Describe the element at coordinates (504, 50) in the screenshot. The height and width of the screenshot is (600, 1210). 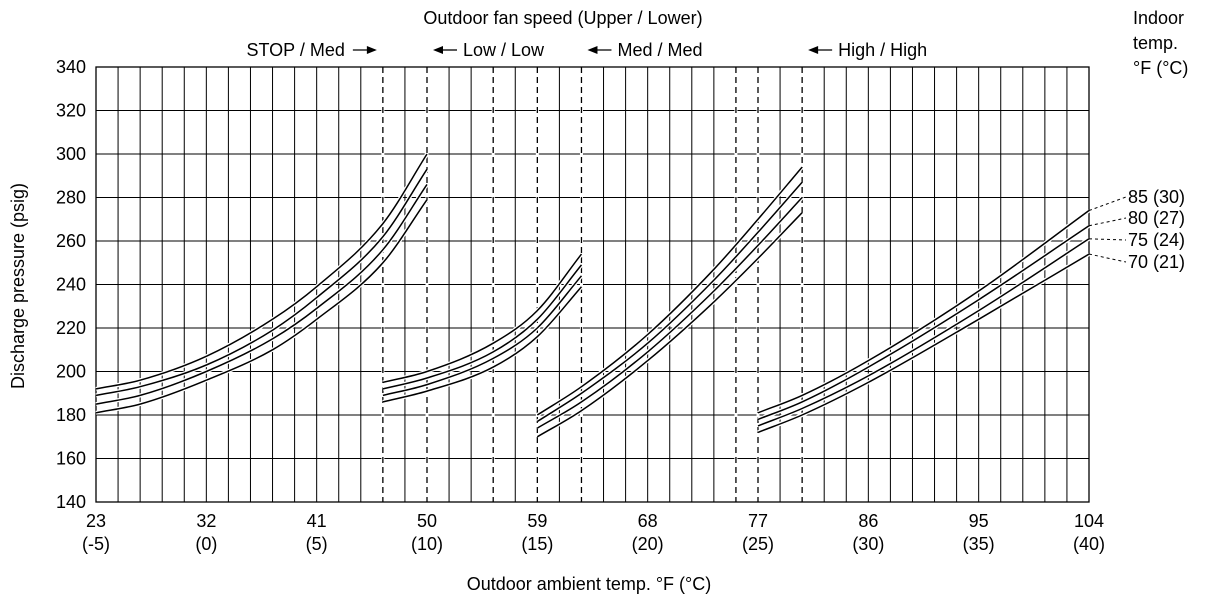
I see `fan-speed-label: Low / Low` at that location.